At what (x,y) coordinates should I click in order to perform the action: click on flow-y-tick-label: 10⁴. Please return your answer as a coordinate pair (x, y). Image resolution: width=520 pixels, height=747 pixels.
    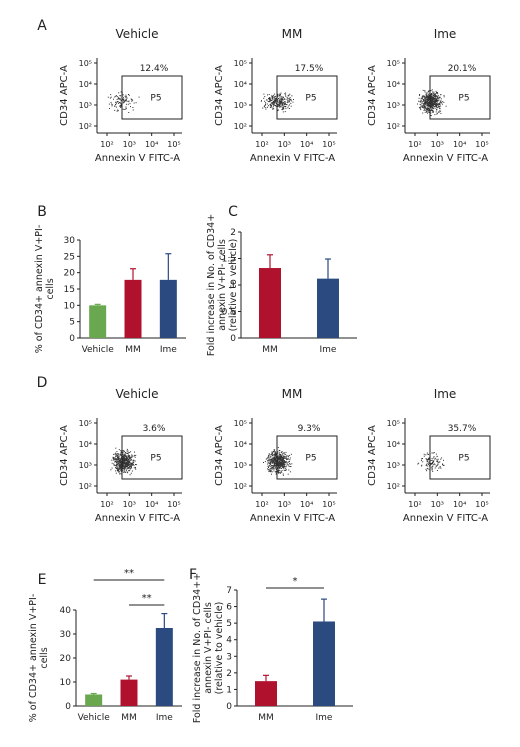
    Looking at the image, I should click on (85, 444).